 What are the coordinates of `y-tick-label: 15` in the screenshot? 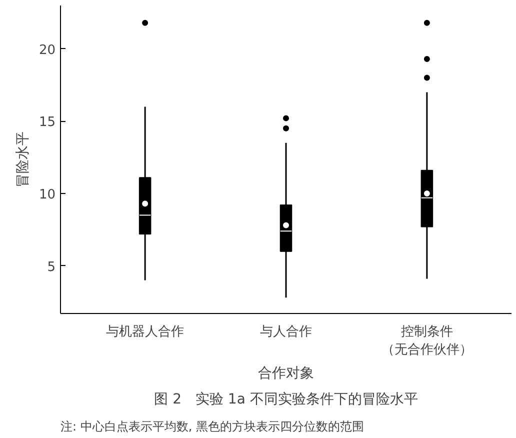 It's located at (47, 122).